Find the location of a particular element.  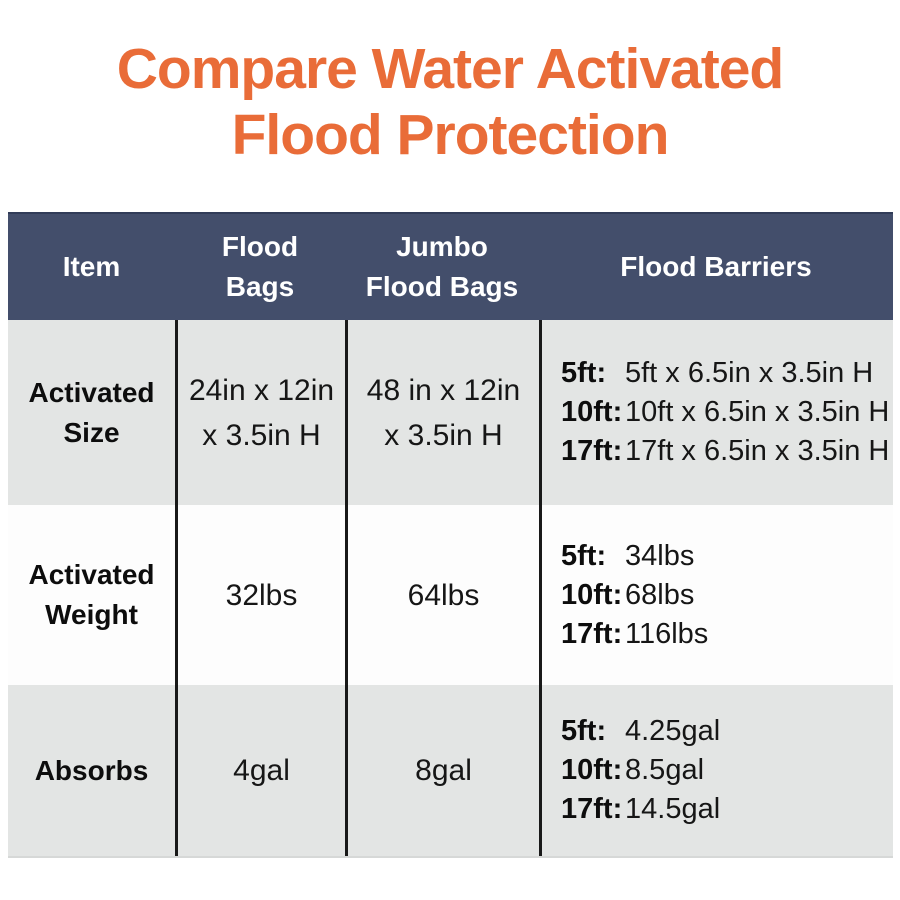

header-cell-item: Item is located at coordinates (91, 267).